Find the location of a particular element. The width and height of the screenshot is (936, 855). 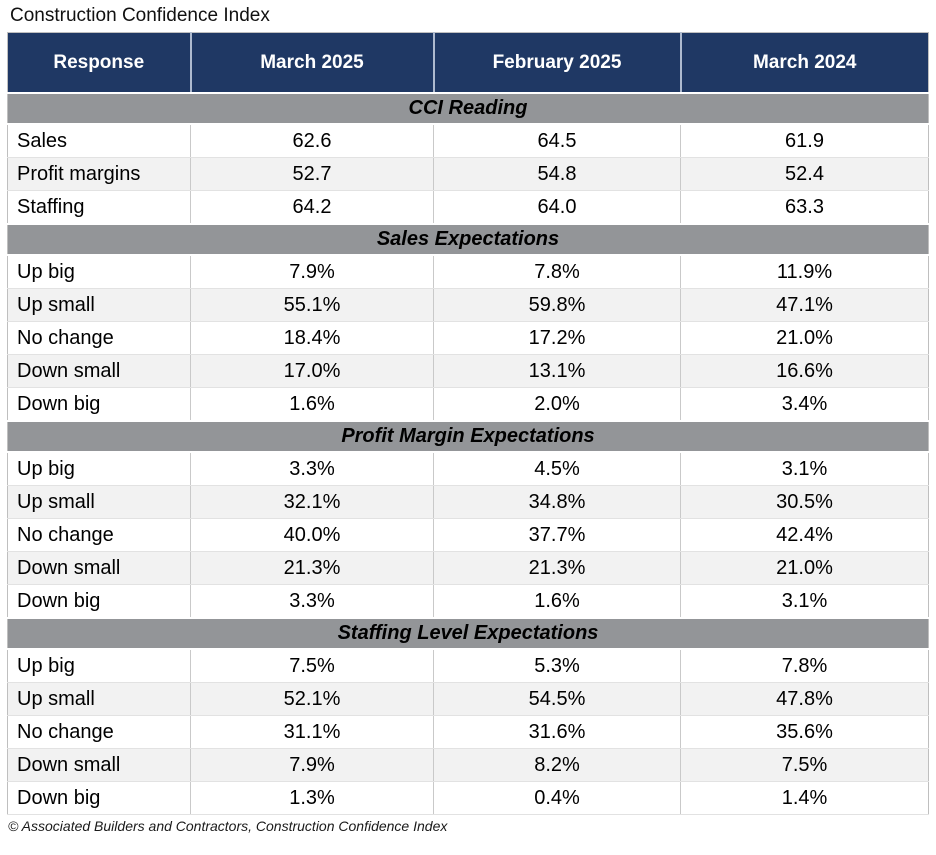

value-cell: 64.5 is located at coordinates (557, 141).